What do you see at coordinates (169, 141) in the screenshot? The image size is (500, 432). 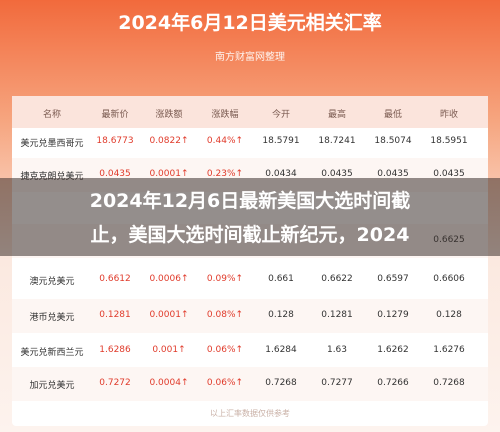 I see `table-cell: 0.0822↑` at bounding box center [169, 141].